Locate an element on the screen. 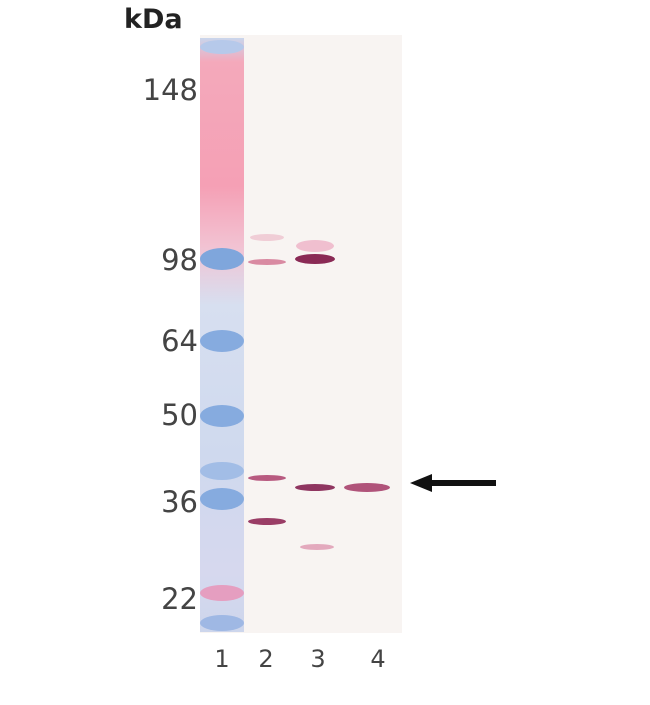 Image resolution: width=650 pixels, height=705 pixels. marker-label-50: 50 is located at coordinates (179, 415).